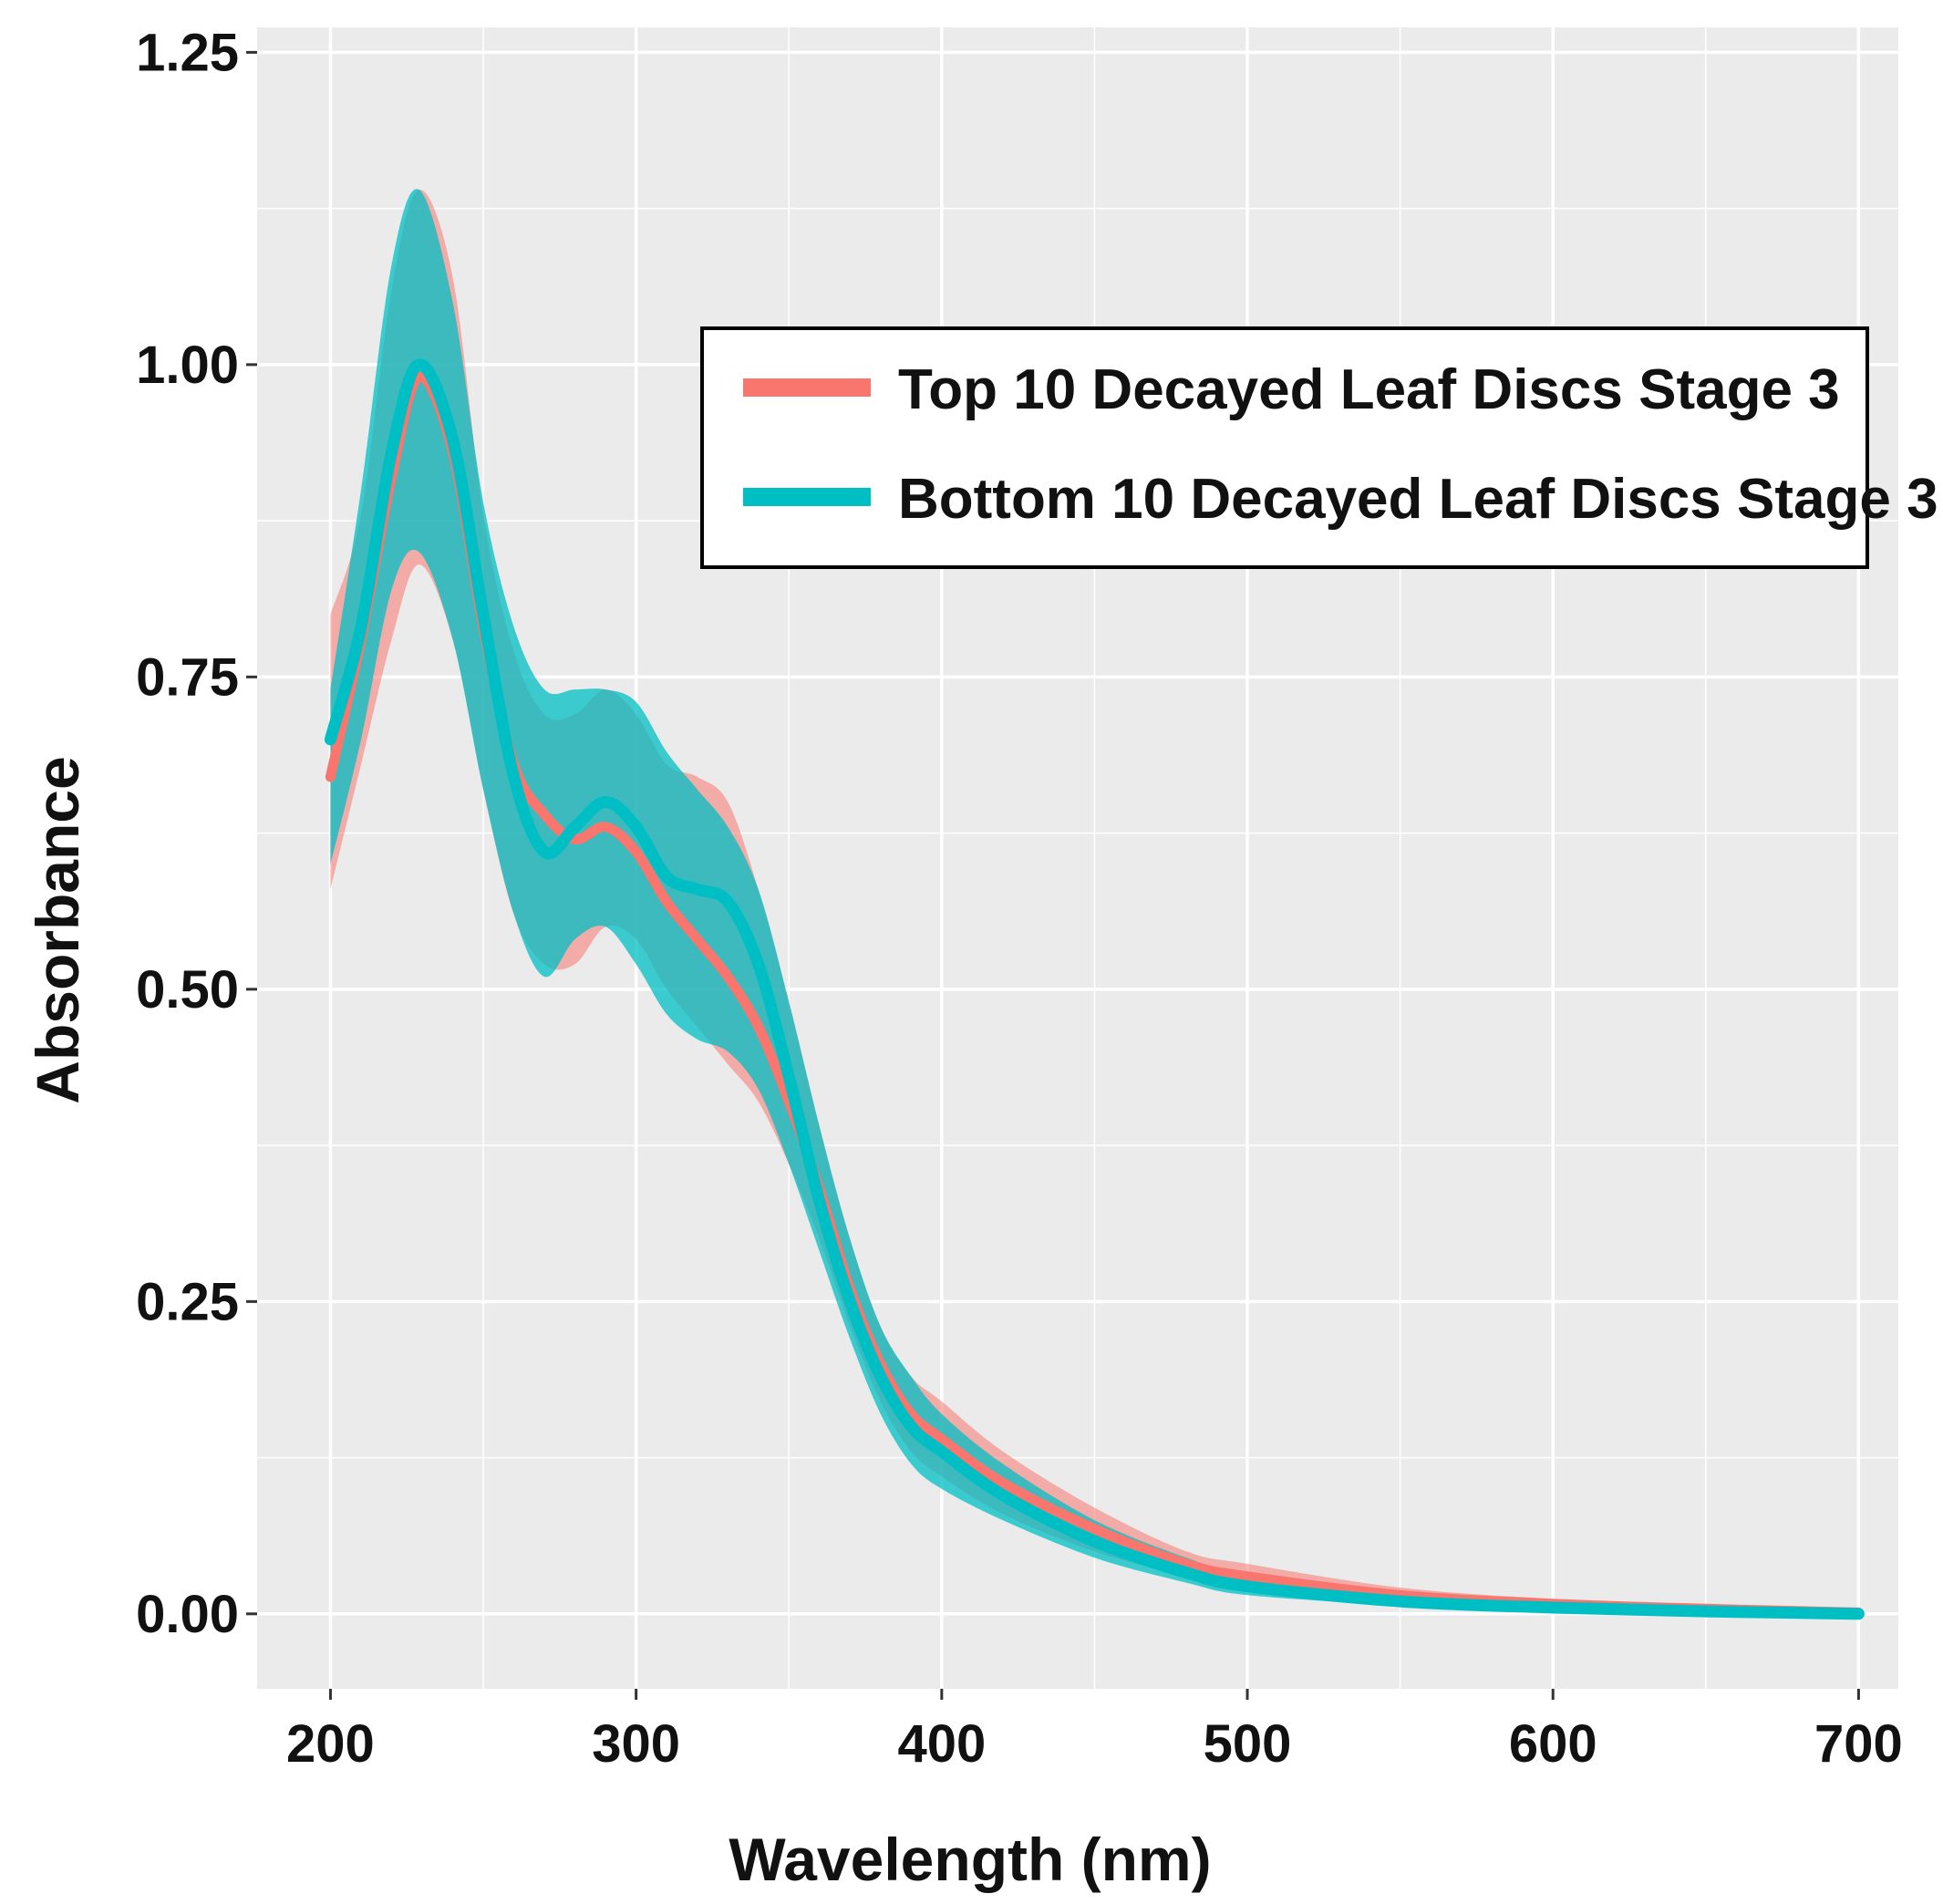 Image resolution: width=1943 pixels, height=1904 pixels. I want to click on y-tick-label: 0.00, so click(188, 1615).